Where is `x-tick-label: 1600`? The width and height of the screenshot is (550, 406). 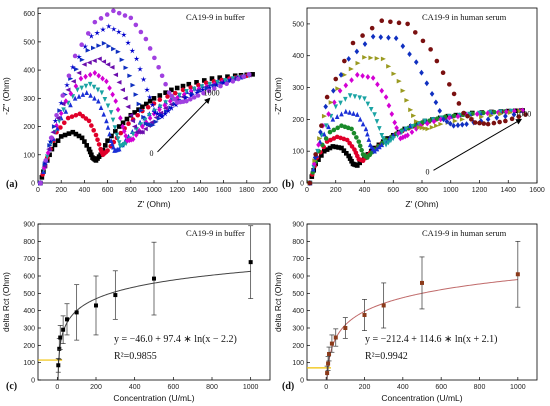 x-tick-label: 1600 is located at coordinates (537, 190).